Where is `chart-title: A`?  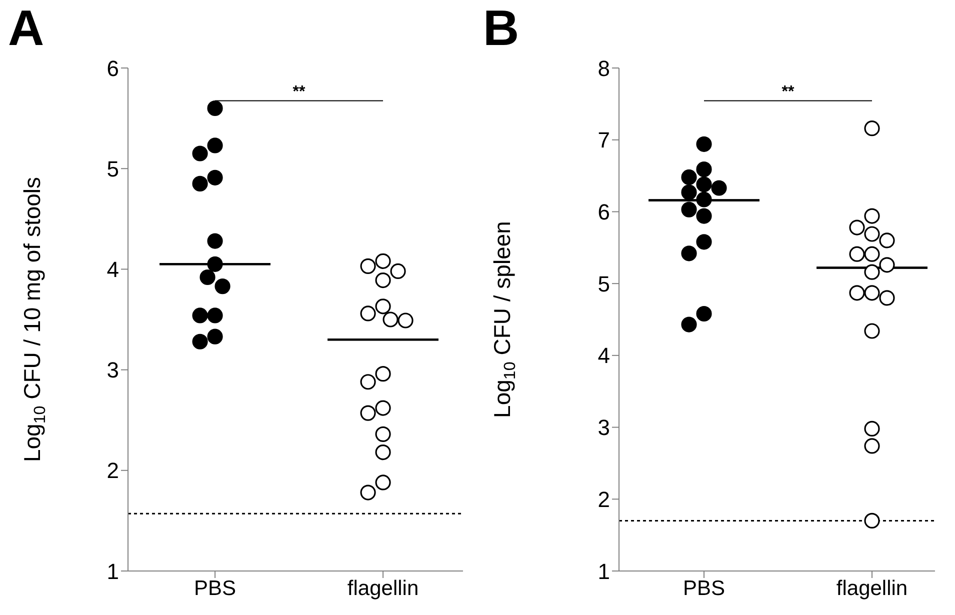 chart-title: A is located at coordinates (26, 28).